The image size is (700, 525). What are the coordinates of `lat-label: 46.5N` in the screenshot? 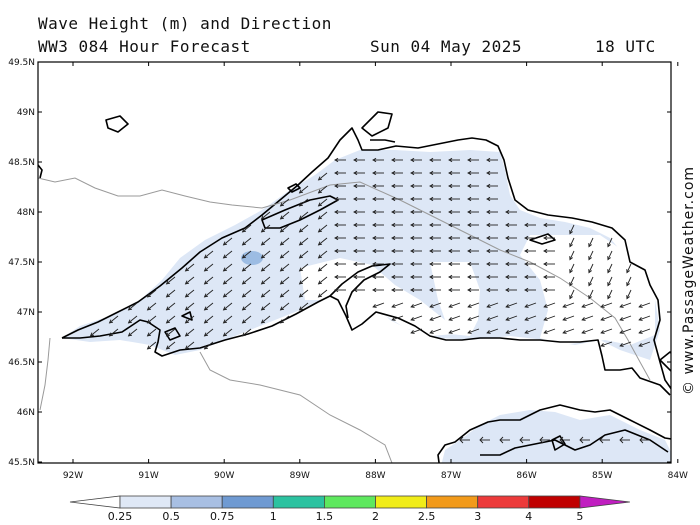 It's located at (21, 363).